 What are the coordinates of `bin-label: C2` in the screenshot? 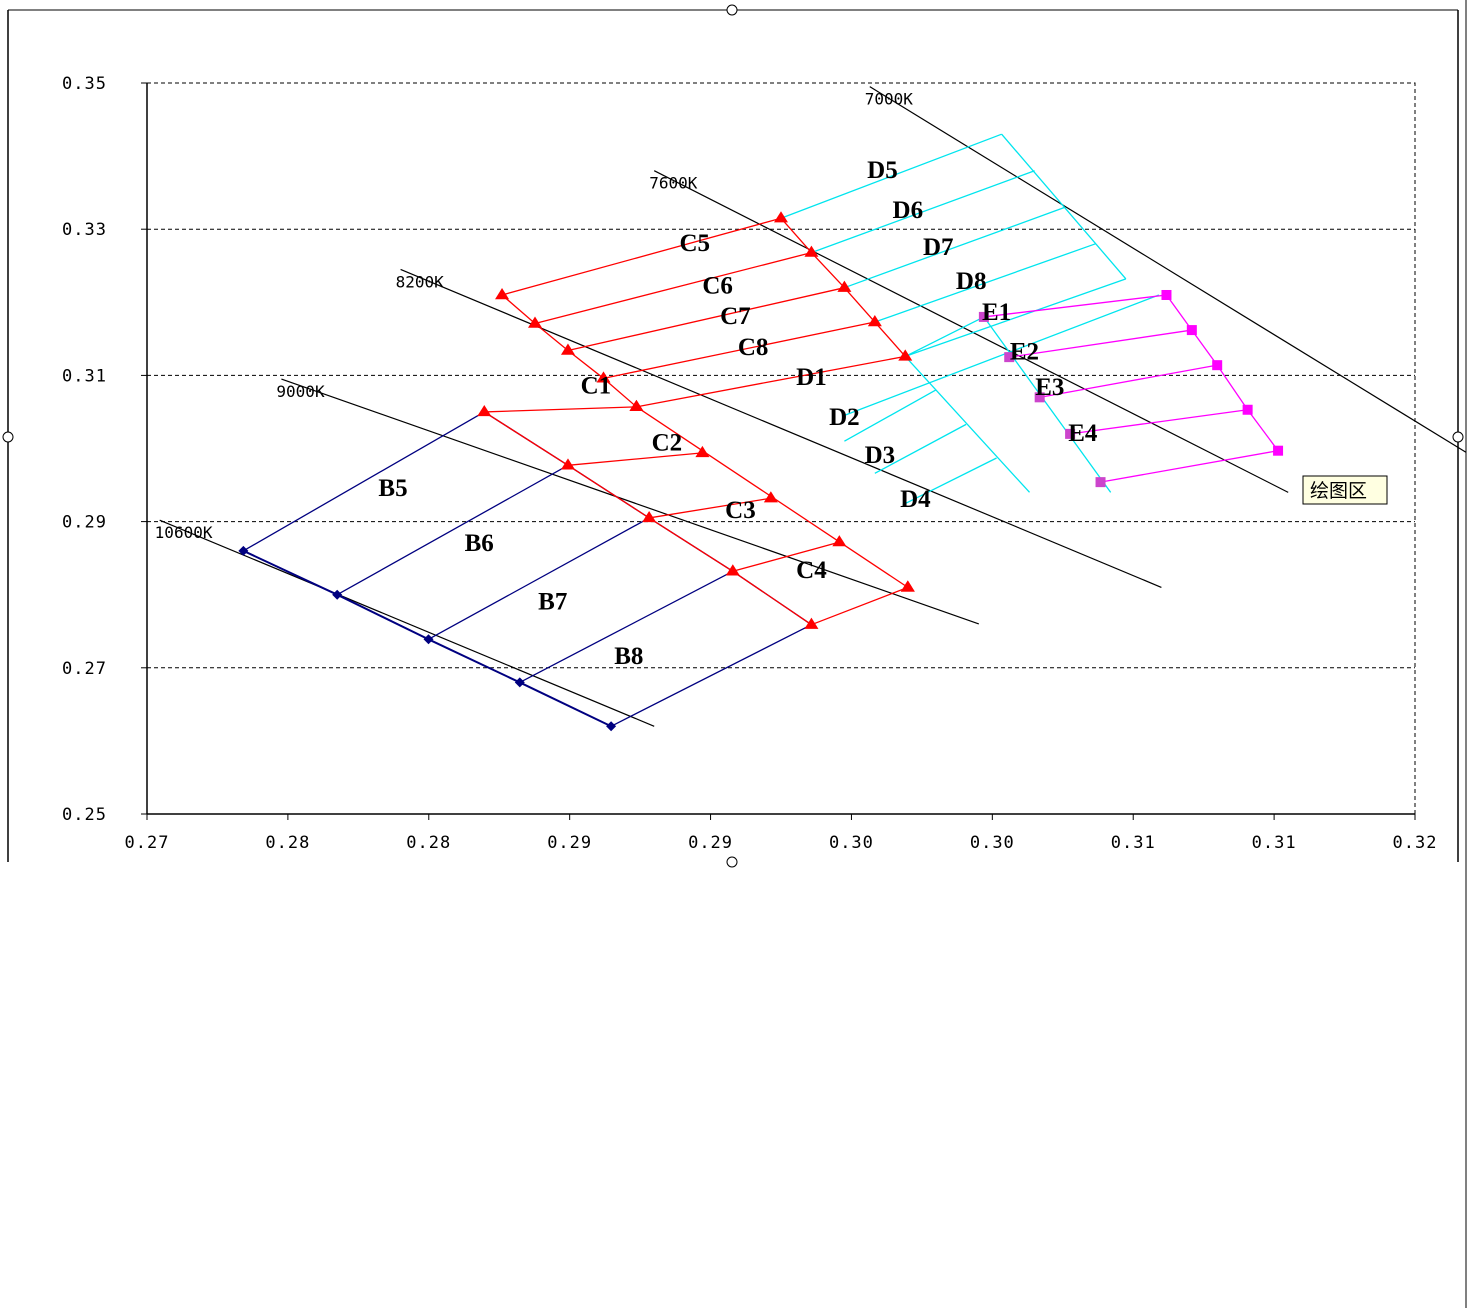 It's located at (667, 443).